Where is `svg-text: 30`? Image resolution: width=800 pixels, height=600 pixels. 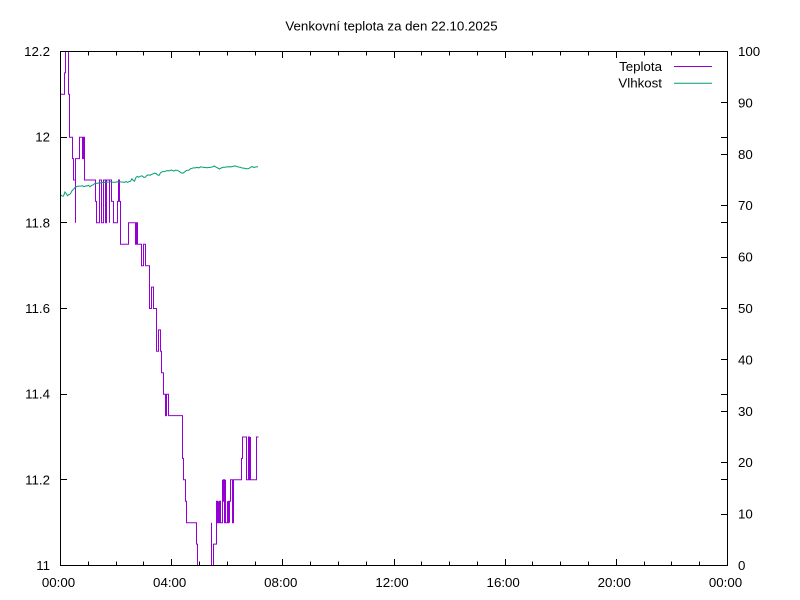
svg-text: 30 is located at coordinates (745, 411).